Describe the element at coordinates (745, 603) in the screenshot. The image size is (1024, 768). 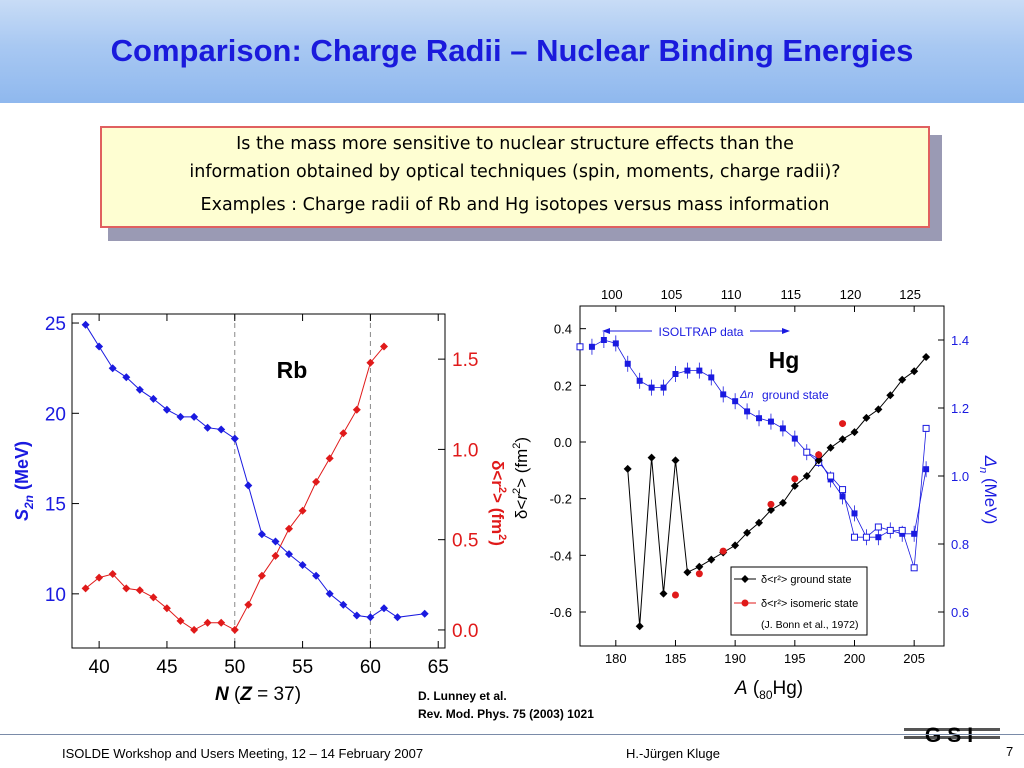
I see `legend-marker-isomer` at that location.